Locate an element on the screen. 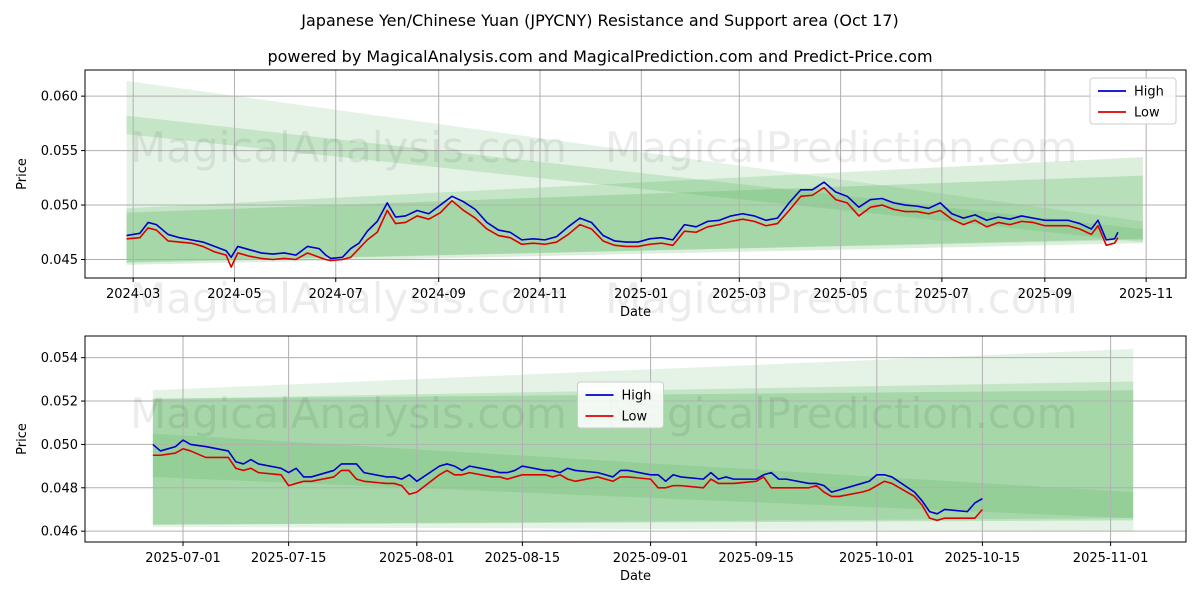 The width and height of the screenshot is (1200, 600). panel0-legend: High Low is located at coordinates (1133, 101).